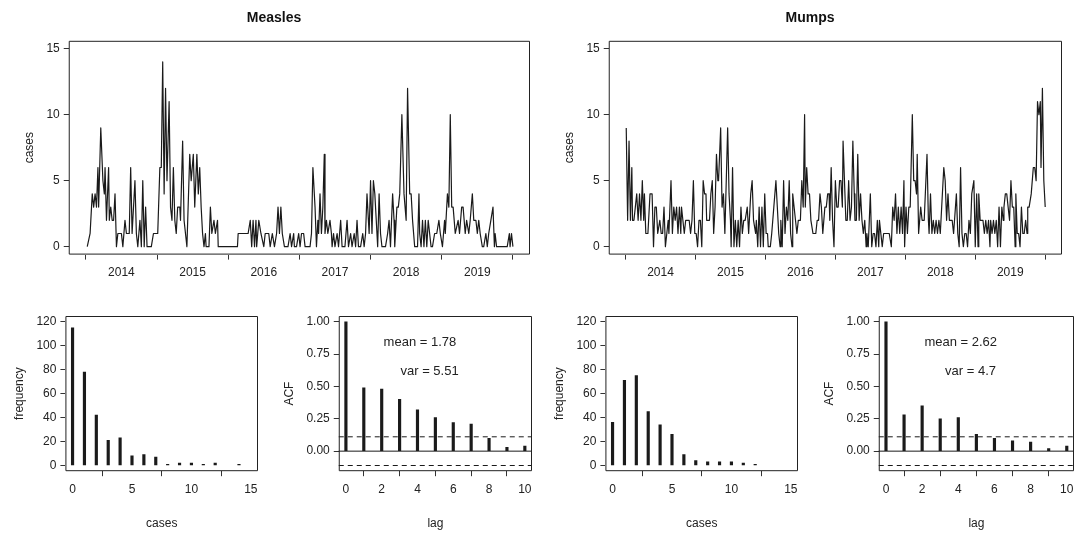 The height and width of the screenshot is (541, 1080). Describe the element at coordinates (274, 17) in the screenshot. I see `chart-title: Measles` at that location.